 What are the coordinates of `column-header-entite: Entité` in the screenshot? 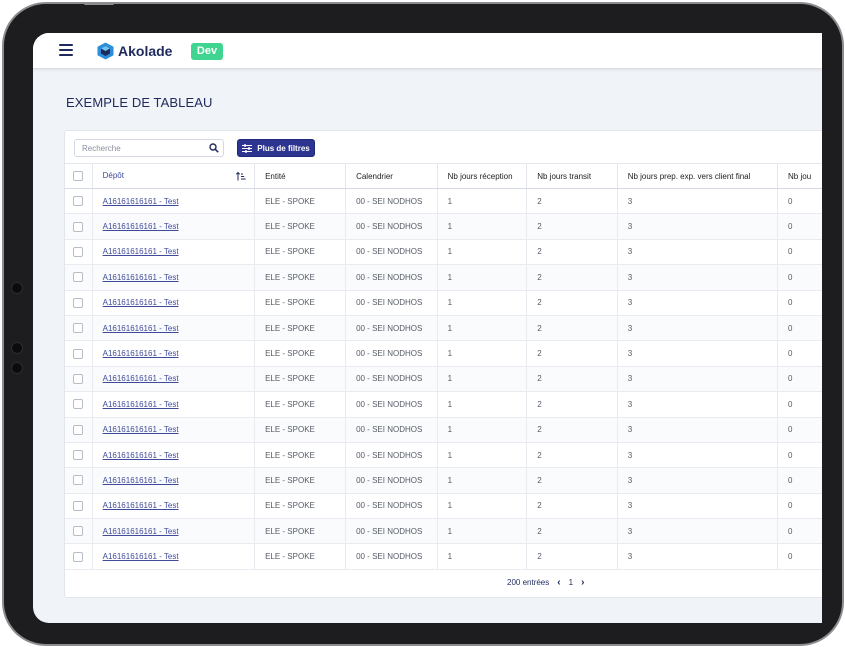 It's located at (300, 176).